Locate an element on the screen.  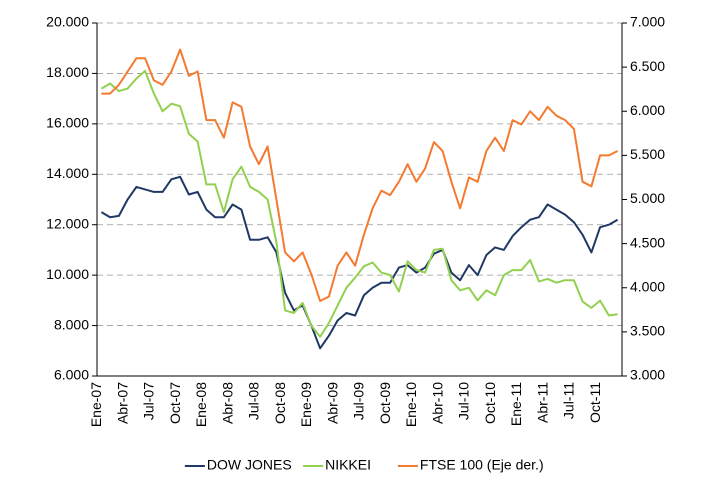
x-tick-label: Oct-10 is located at coordinates (490, 403).